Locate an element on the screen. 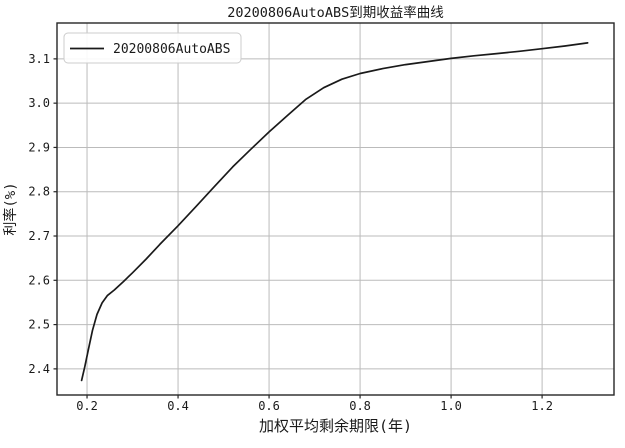 This screenshot has width=625, height=448. y-tick-label: 3.0 is located at coordinates (39, 103).